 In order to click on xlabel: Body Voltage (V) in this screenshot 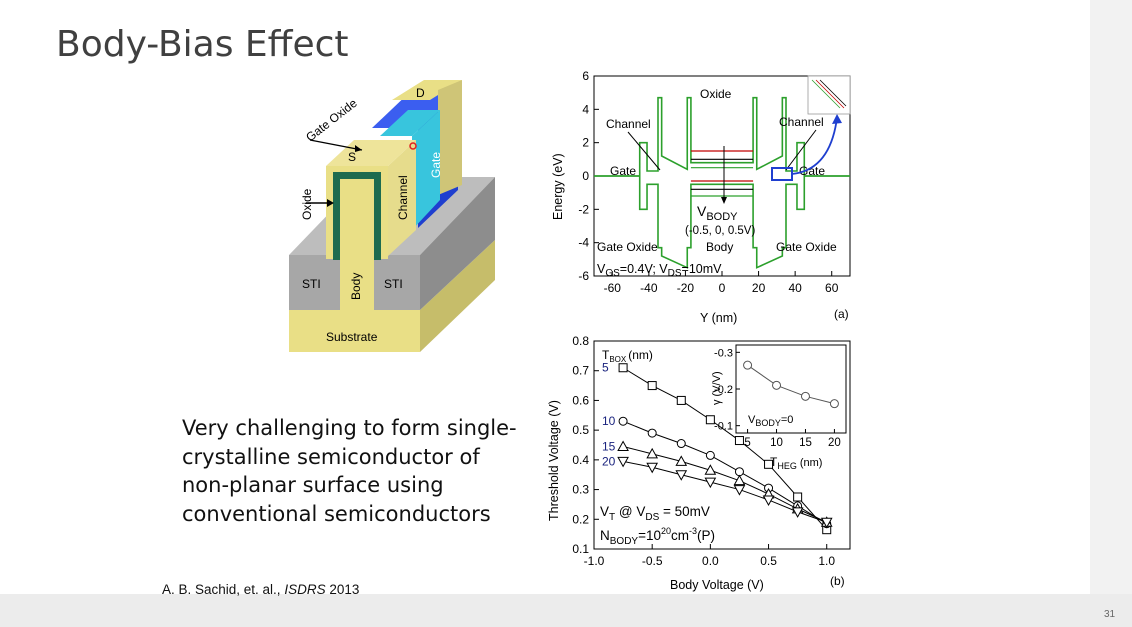, I will do `click(717, 585)`.